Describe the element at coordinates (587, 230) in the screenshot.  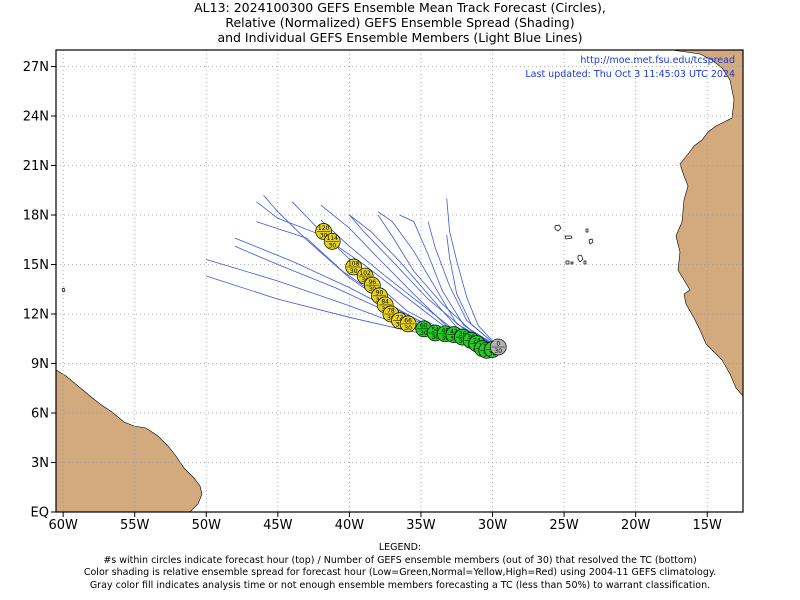
I see `island-sal` at that location.